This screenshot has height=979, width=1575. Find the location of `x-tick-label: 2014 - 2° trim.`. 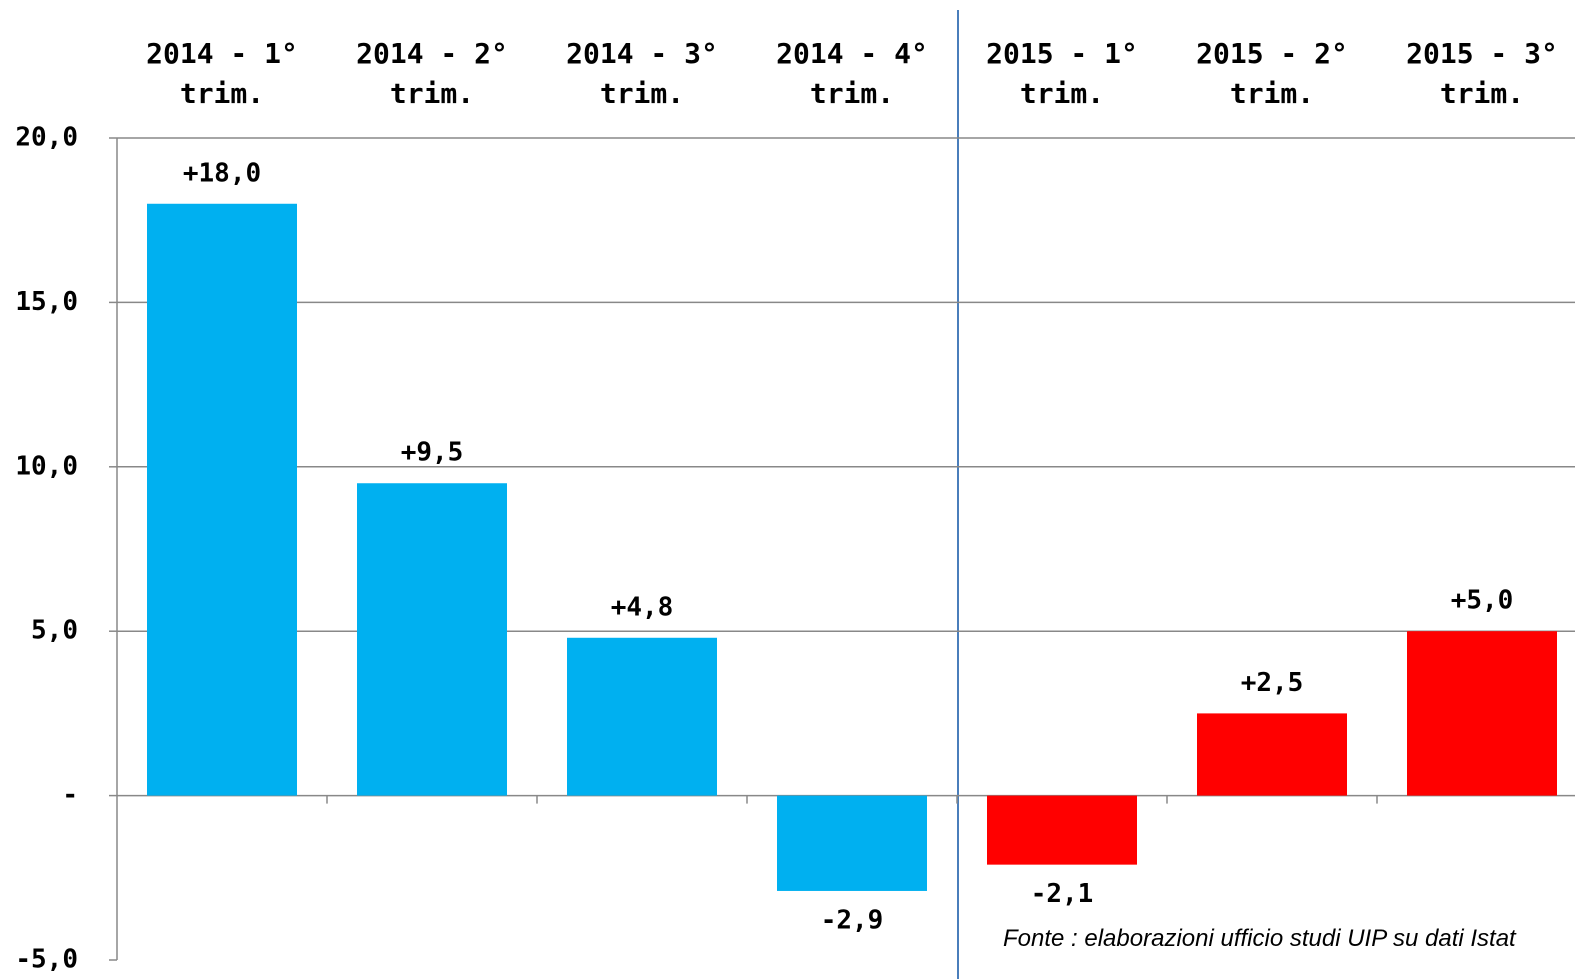

x-tick-label: 2014 - 2° trim. is located at coordinates (432, 73).